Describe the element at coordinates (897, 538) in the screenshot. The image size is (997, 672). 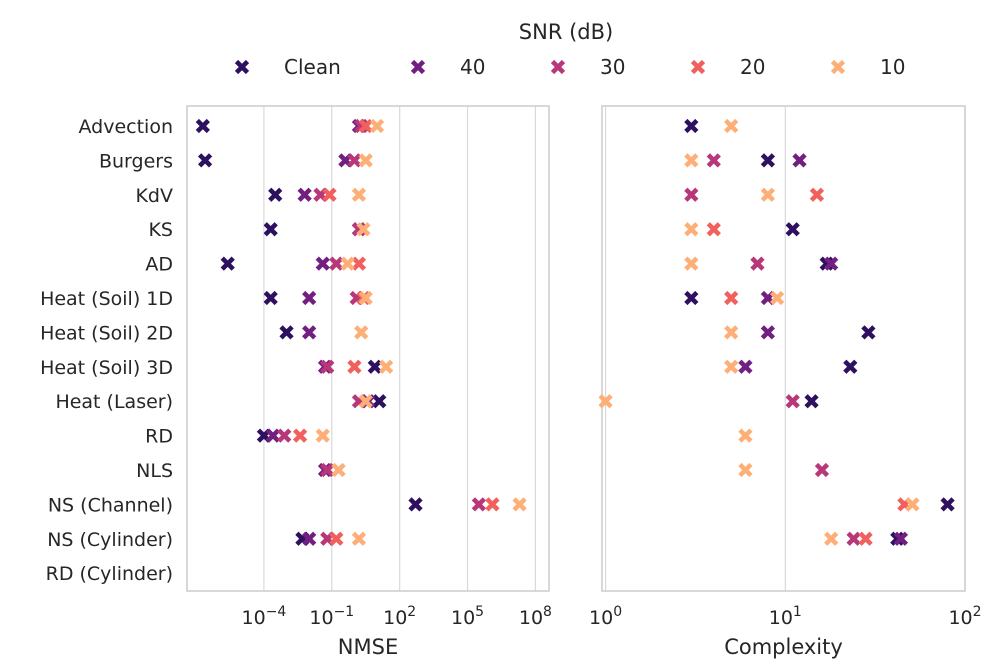
I see `marker-clean-ns-cylinder` at that location.